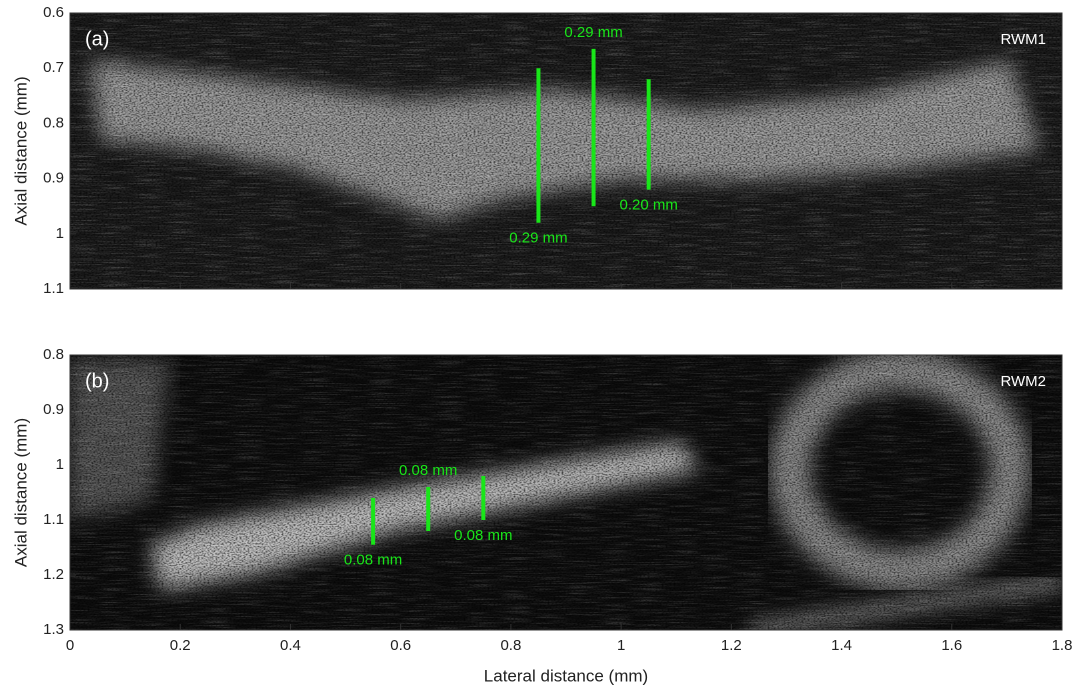 The image size is (1078, 694). I want to click on y-tick-label: 0.7, so click(53, 67).